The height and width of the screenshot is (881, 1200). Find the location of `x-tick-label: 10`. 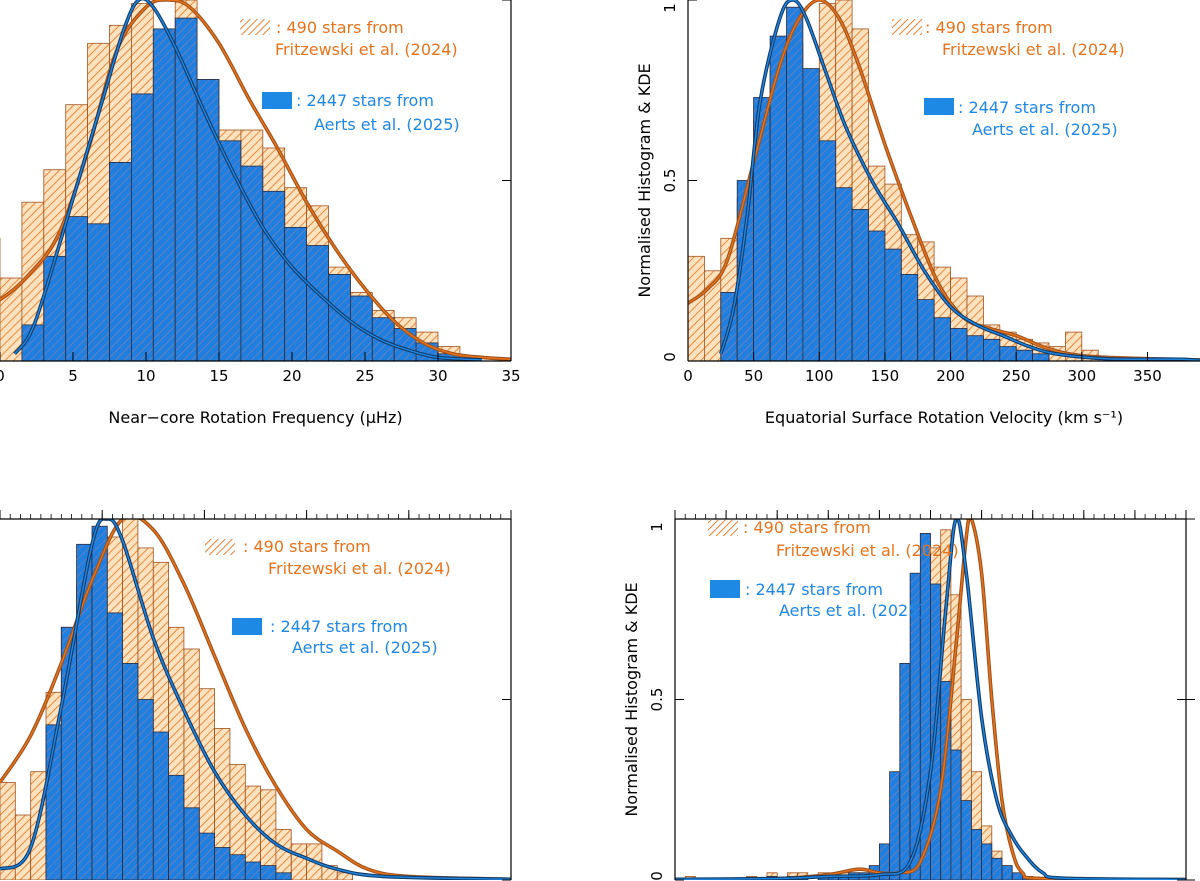

x-tick-label: 10 is located at coordinates (145, 376).